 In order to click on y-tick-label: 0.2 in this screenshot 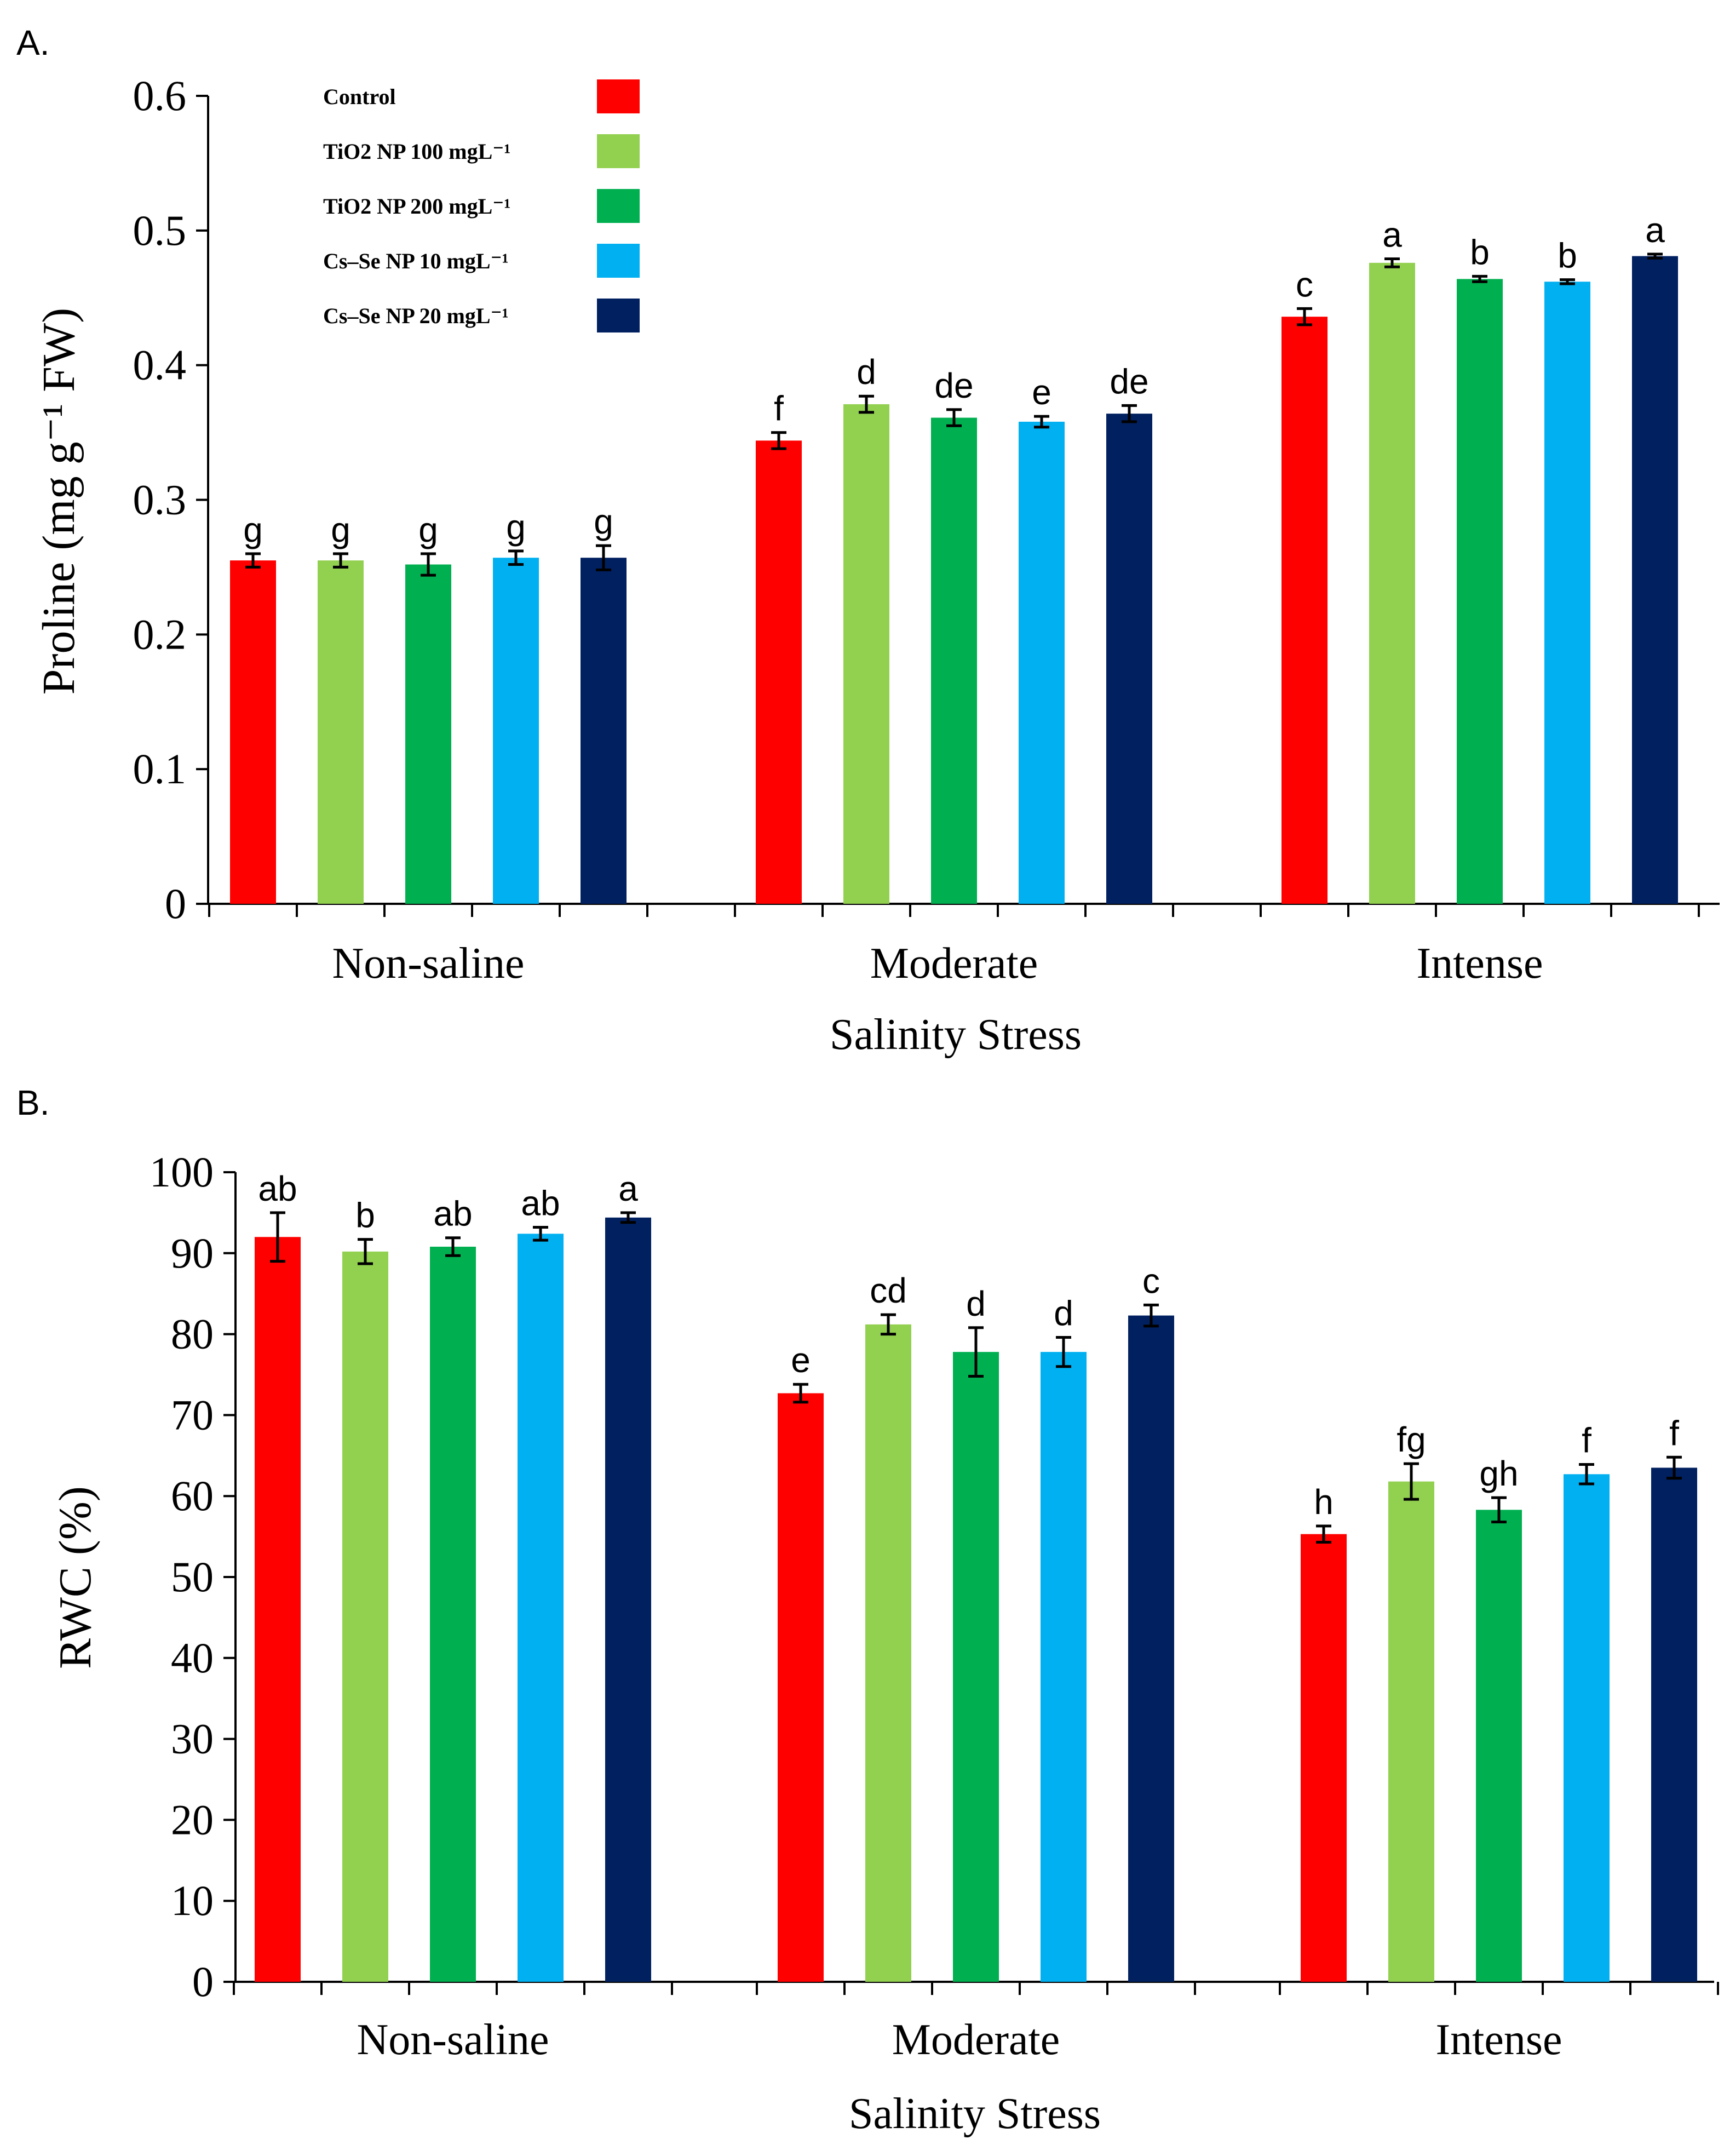, I will do `click(160, 634)`.